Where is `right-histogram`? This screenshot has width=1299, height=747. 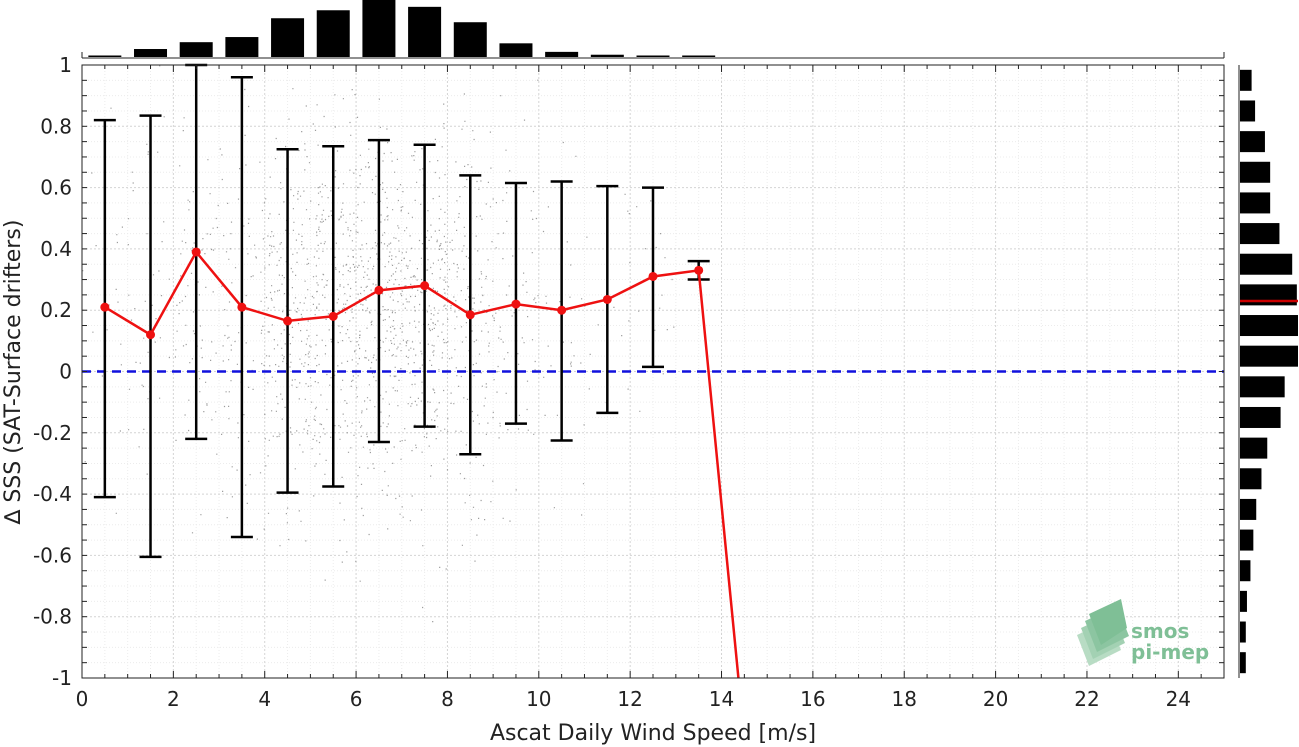
right-histogram is located at coordinates (1268, 371).